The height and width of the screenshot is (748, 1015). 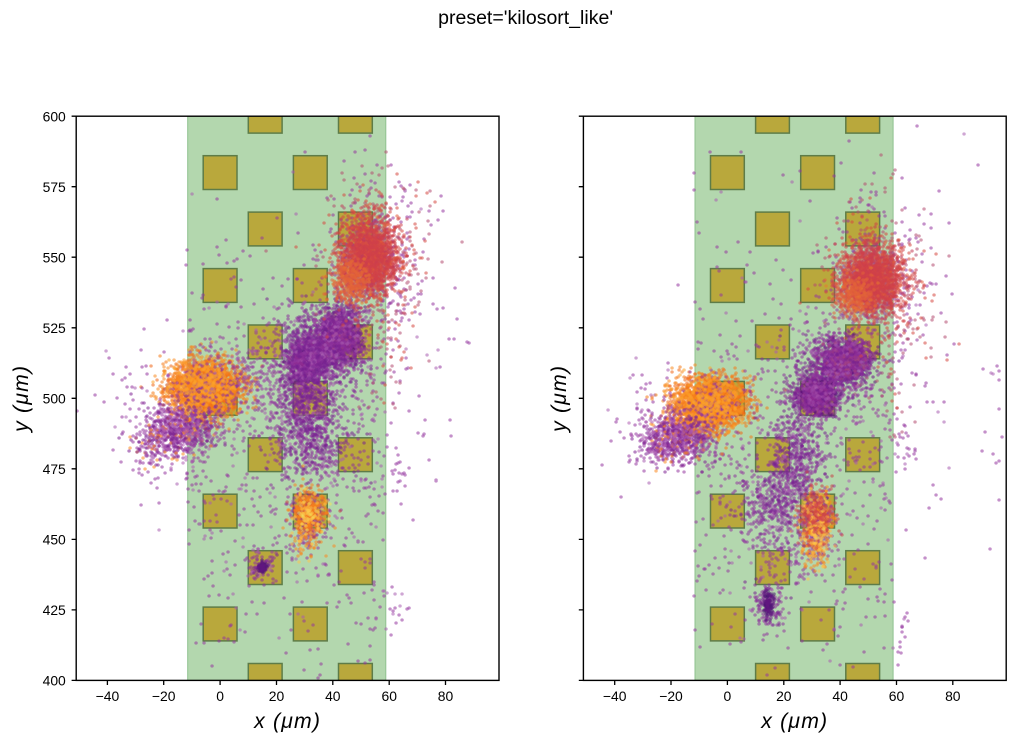 I want to click on svg-text: 500, so click(x=54, y=399).